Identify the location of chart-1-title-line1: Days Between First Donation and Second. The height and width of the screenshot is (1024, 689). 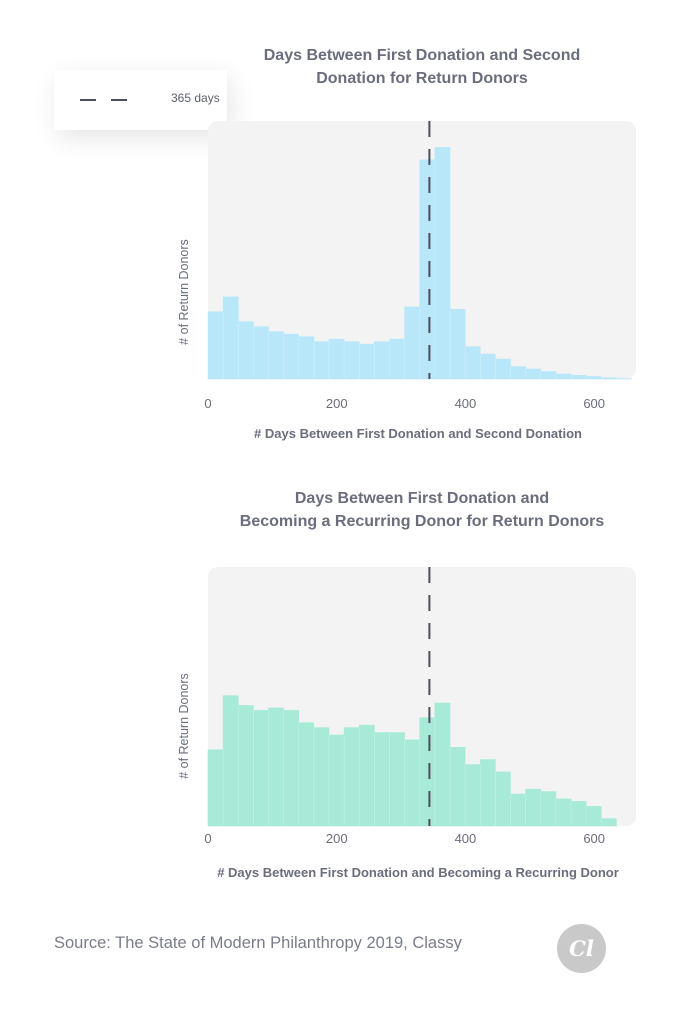
(422, 55).